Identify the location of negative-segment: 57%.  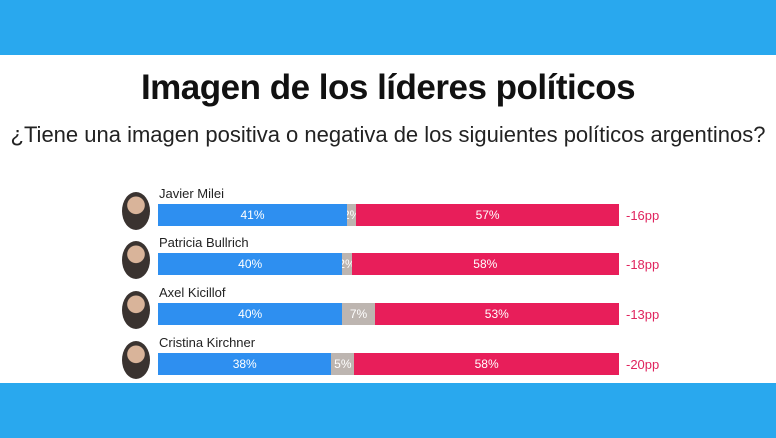
(487, 215).